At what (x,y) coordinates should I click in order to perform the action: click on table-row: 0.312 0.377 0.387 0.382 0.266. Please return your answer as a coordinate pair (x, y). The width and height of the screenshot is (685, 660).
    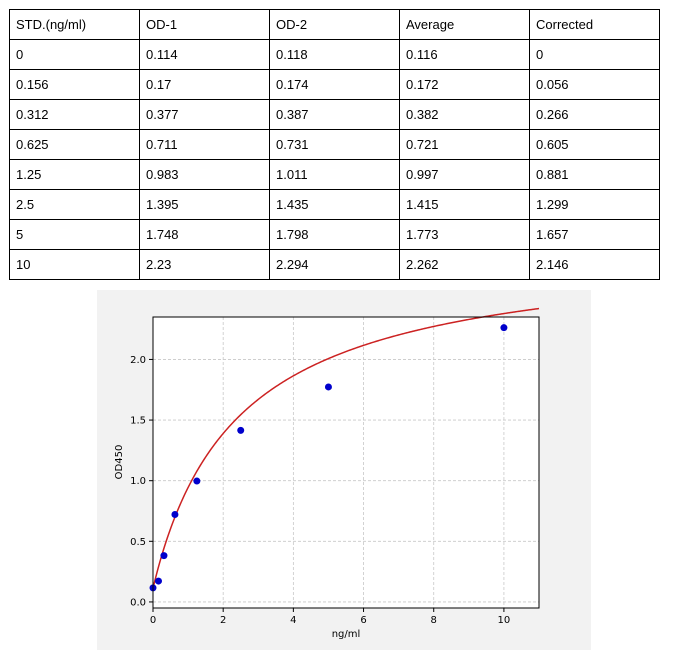
    Looking at the image, I should click on (334, 114).